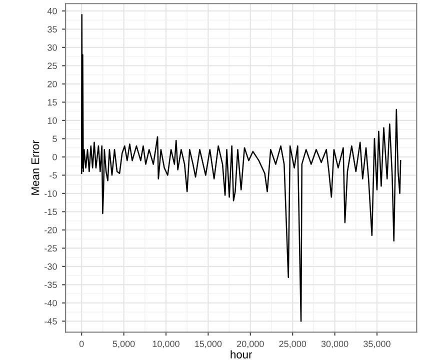 This screenshot has height=363, width=423. I want to click on y-tick-label: 10, so click(52, 120).